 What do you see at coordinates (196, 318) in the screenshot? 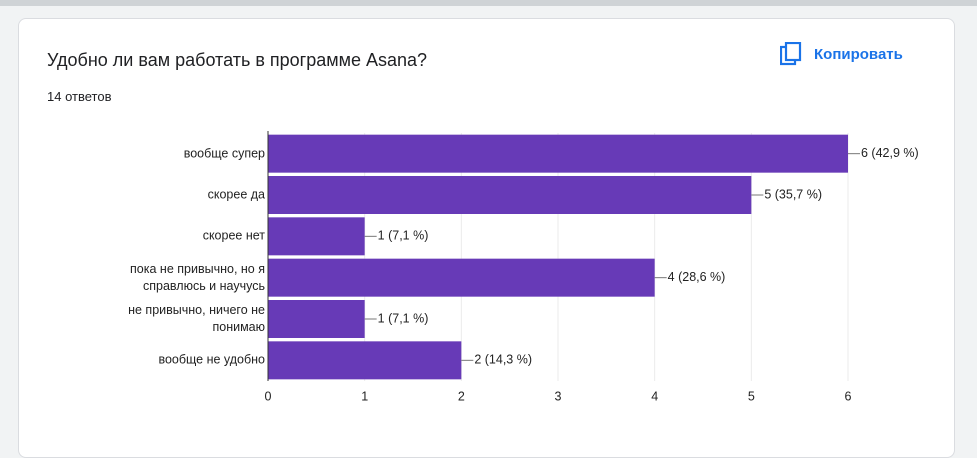
I see `category-label: не привычно, ничего не понимаю` at bounding box center [196, 318].